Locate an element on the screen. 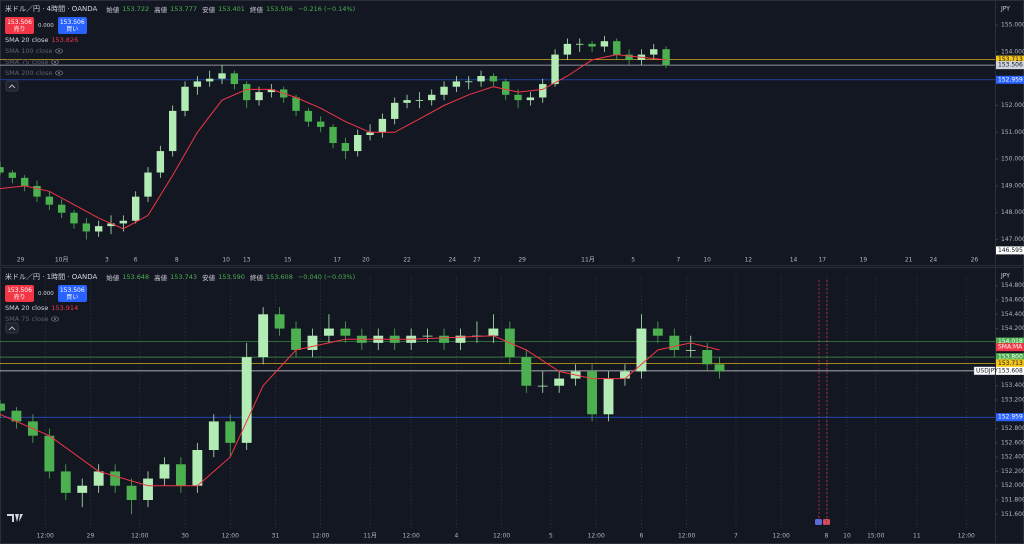 This screenshot has height=544, width=1024. y-tick-label: 152.800 is located at coordinates (1012, 428).